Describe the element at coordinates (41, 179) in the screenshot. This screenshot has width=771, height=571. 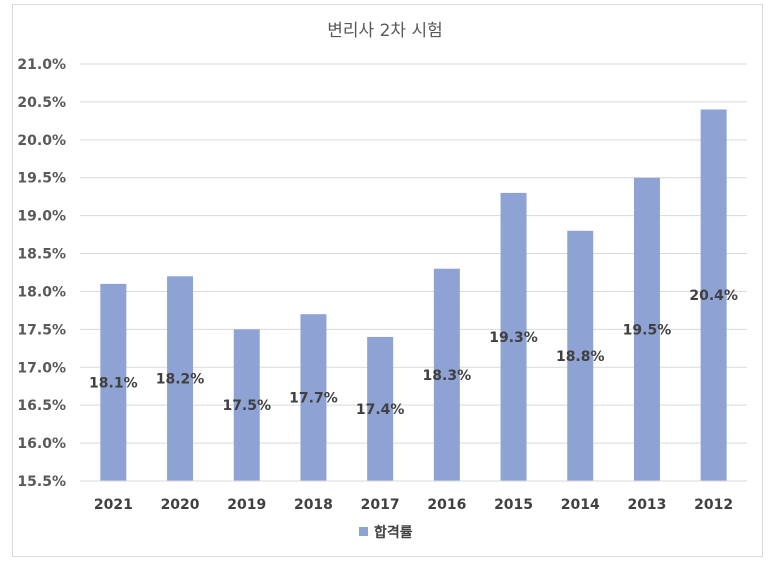
I see `y-tick-label: 19.5%` at that location.